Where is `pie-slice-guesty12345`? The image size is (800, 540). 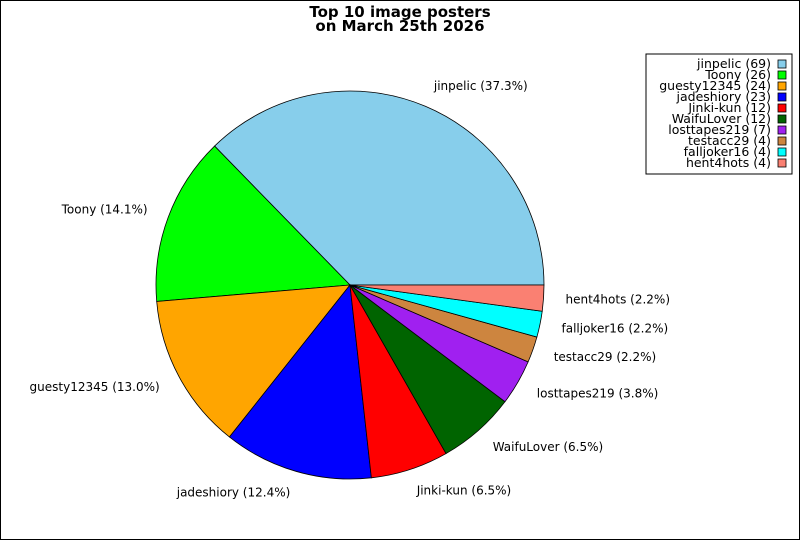 pie-slice-guesty12345 is located at coordinates (253, 361).